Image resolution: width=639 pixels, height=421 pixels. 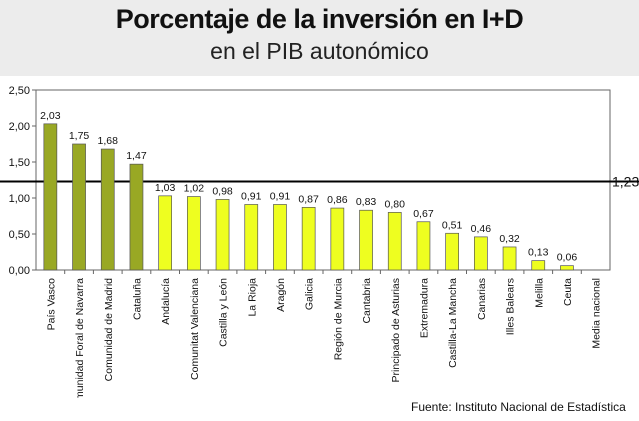 I want to click on category-label: Melilla, so click(x=539, y=293).